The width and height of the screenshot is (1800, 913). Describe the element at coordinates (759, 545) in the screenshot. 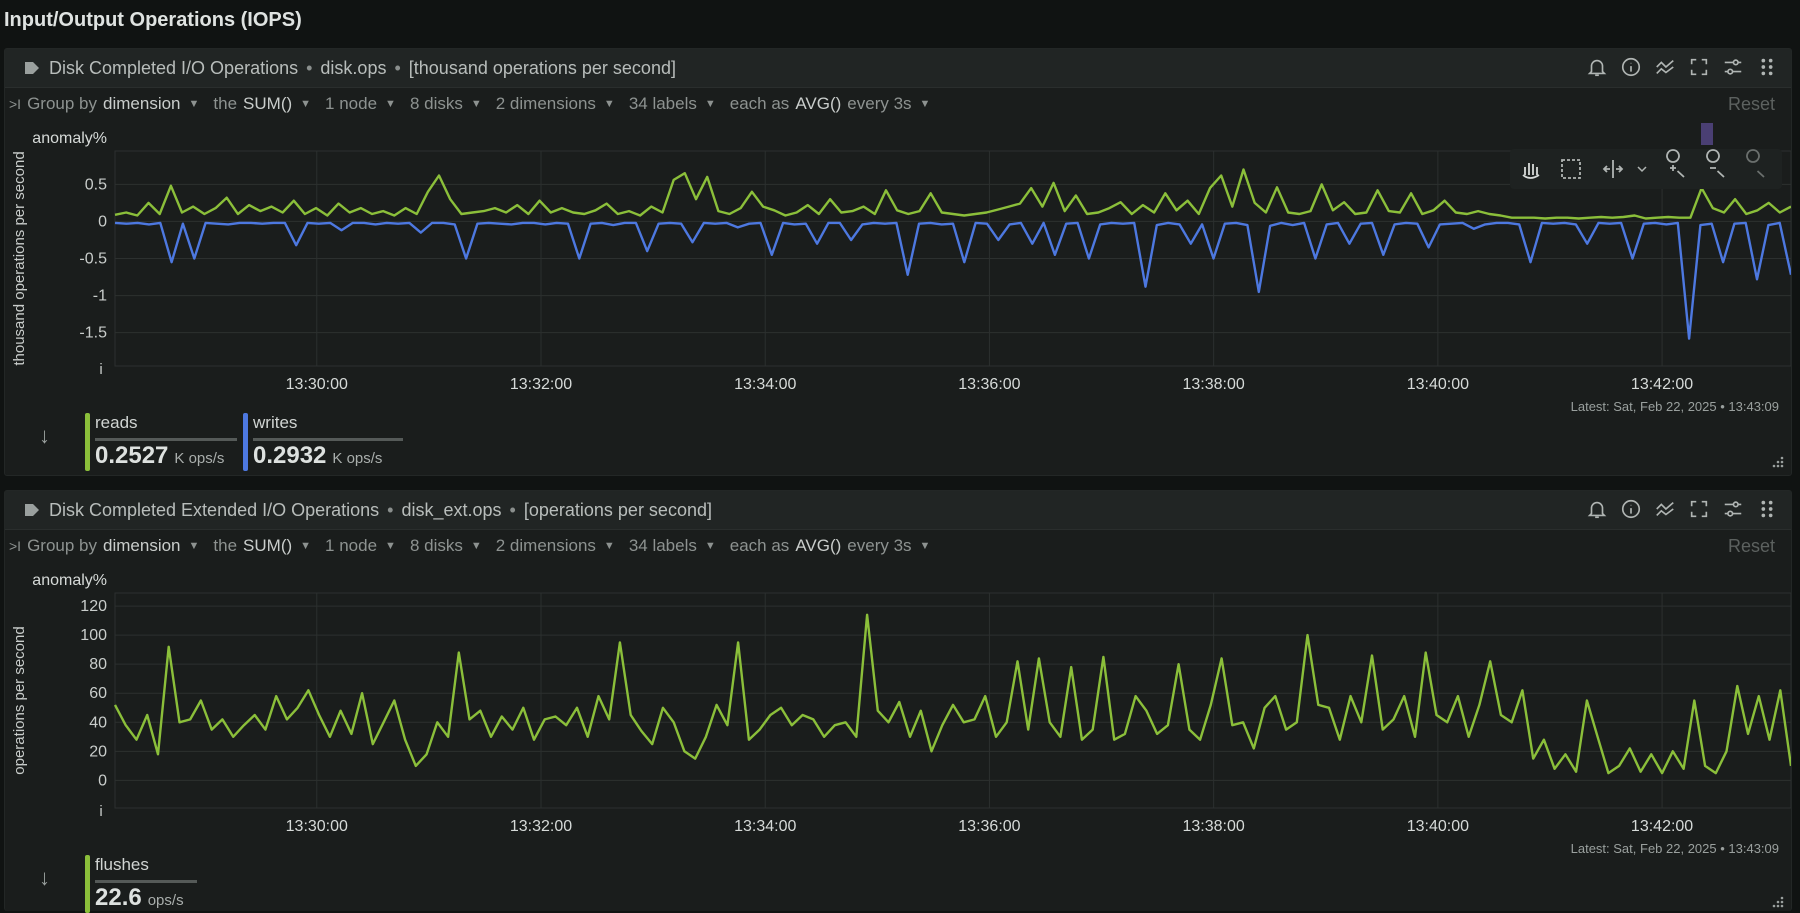

I see `each-as-label: each as` at that location.